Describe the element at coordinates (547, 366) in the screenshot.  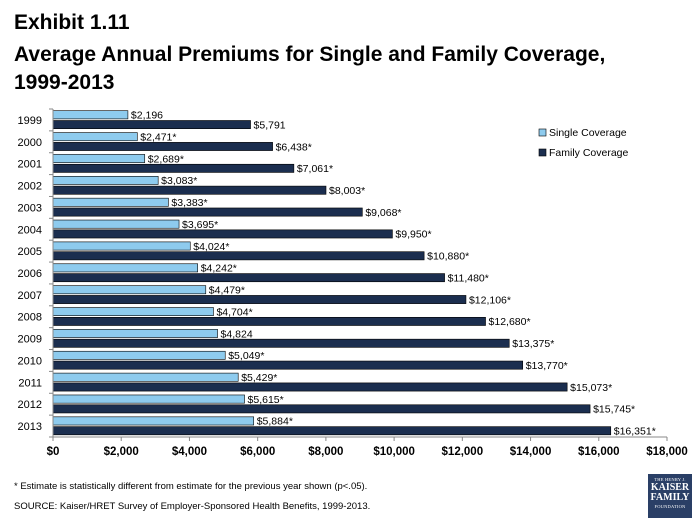
I see `family-coverage-value-label: $13,770*` at that location.